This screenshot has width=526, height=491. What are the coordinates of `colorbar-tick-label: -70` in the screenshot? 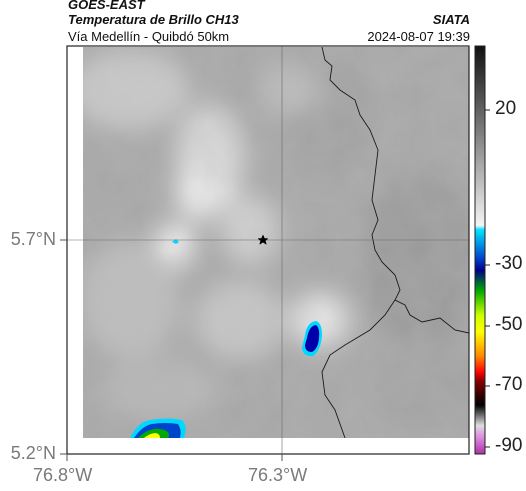 It's located at (509, 384).